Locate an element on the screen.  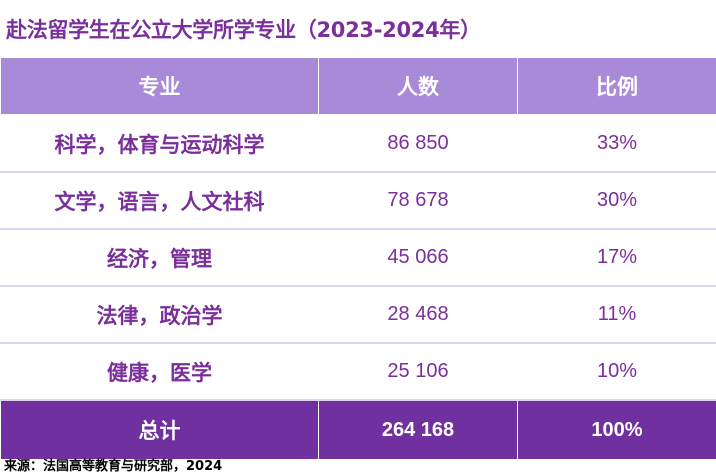
table-row: 法律，政治学 28 468 11% is located at coordinates (358, 315).